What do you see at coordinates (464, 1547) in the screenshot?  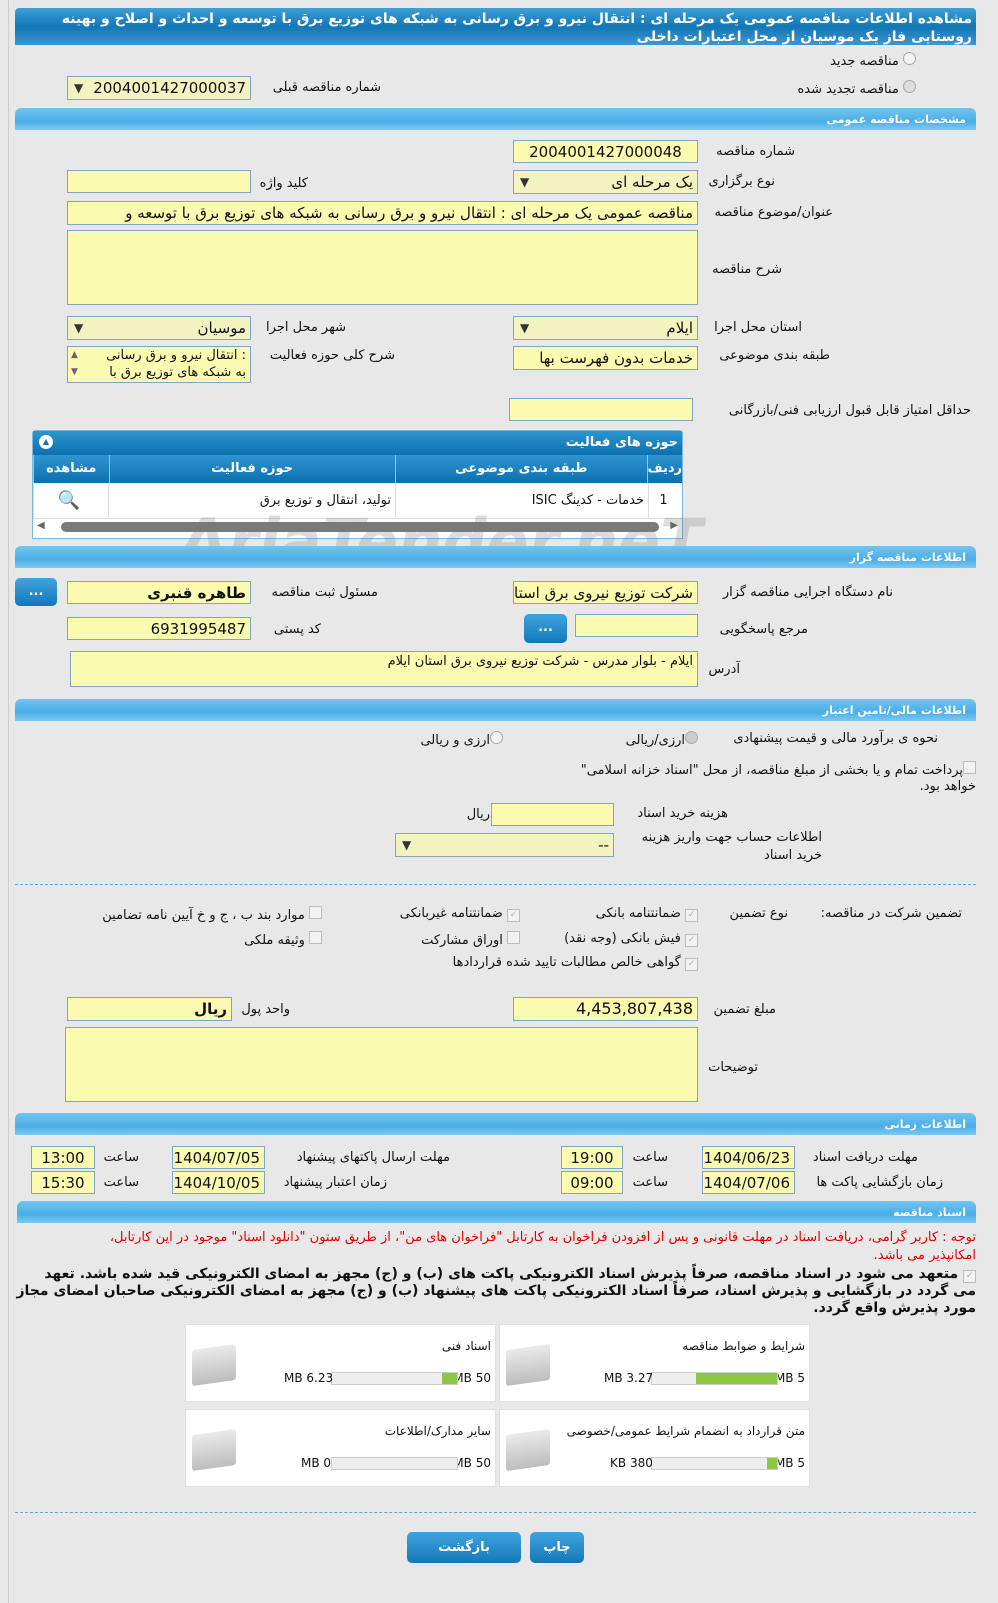 I see `back-button: بازگشت` at bounding box center [464, 1547].